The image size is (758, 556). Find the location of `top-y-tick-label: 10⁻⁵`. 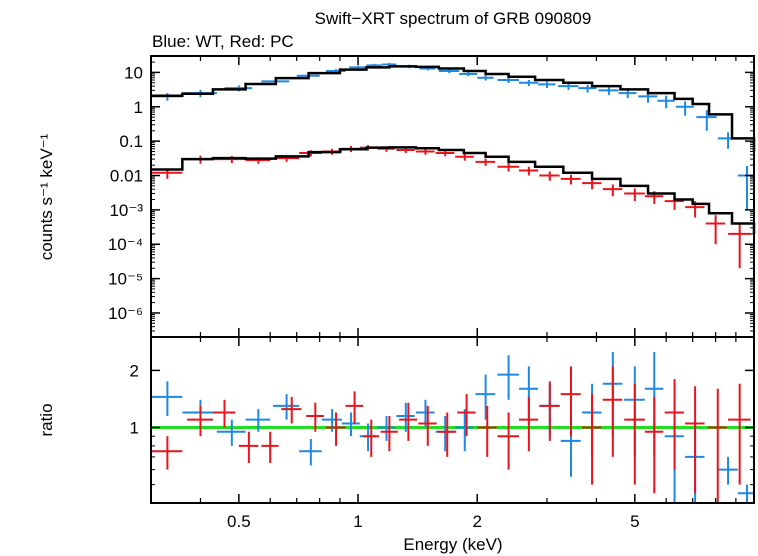

top-y-tick-label: 10⁻⁵ is located at coordinates (125, 279).